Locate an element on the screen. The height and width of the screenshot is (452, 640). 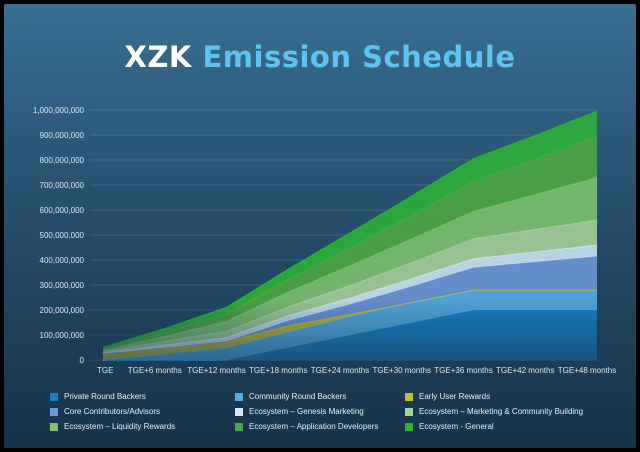
x-tick-label: TGE+30 months is located at coordinates (402, 370).